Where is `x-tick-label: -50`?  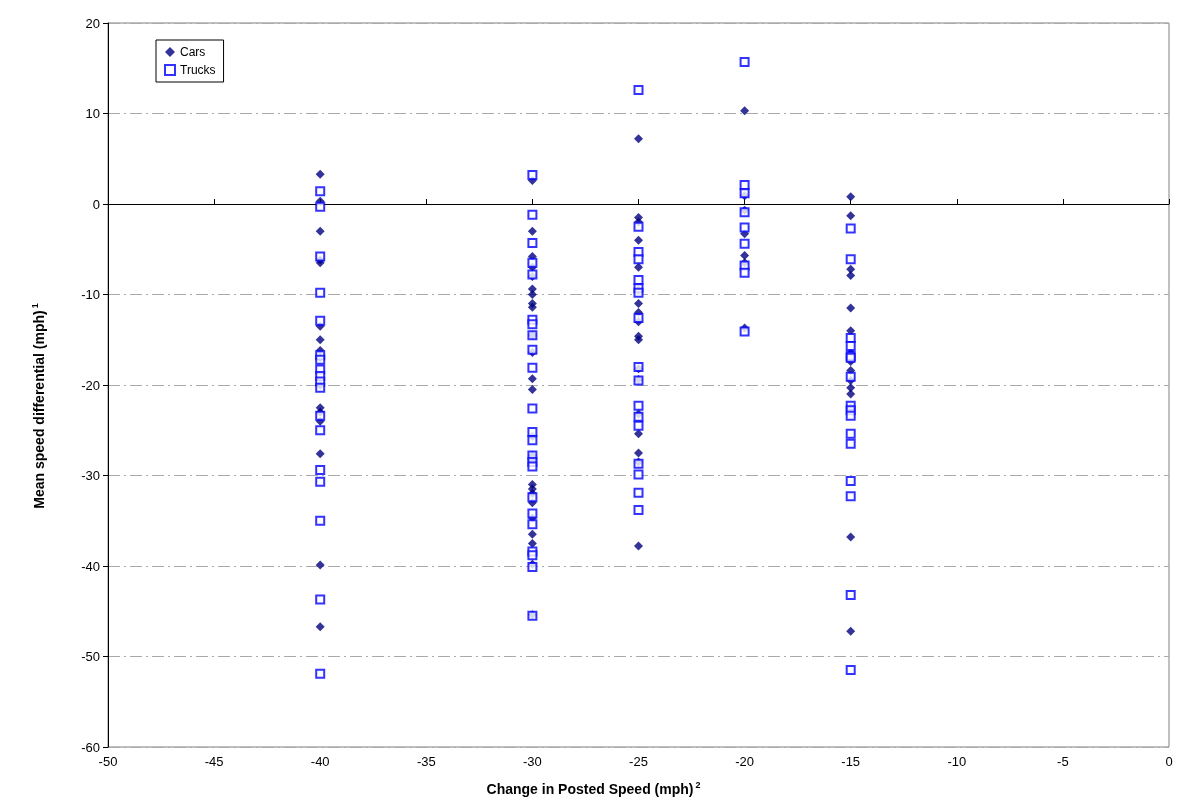
x-tick-label: -50 is located at coordinates (108, 761).